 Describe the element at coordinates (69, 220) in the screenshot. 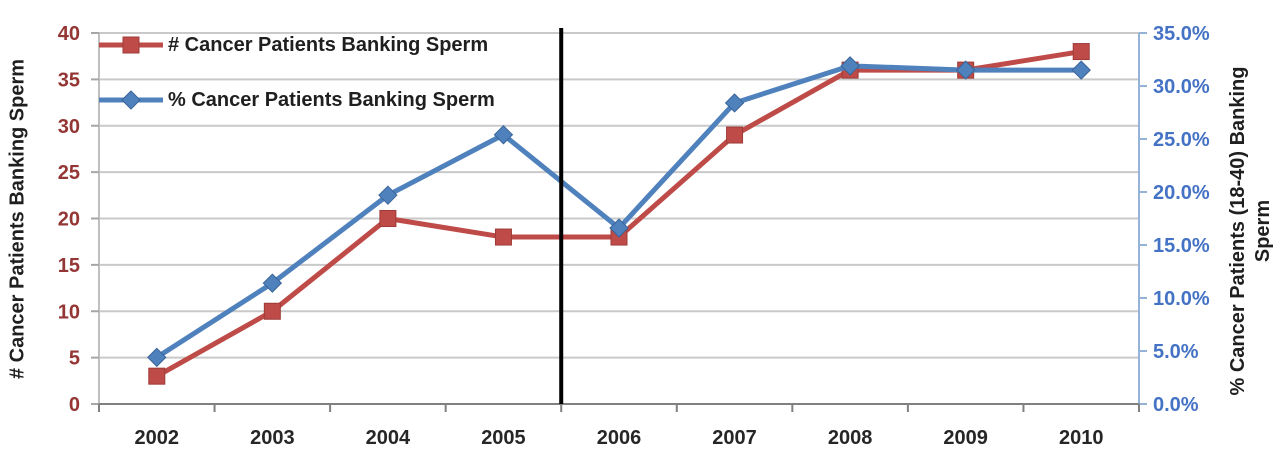

I see `left-axis-tick-label: 20` at that location.